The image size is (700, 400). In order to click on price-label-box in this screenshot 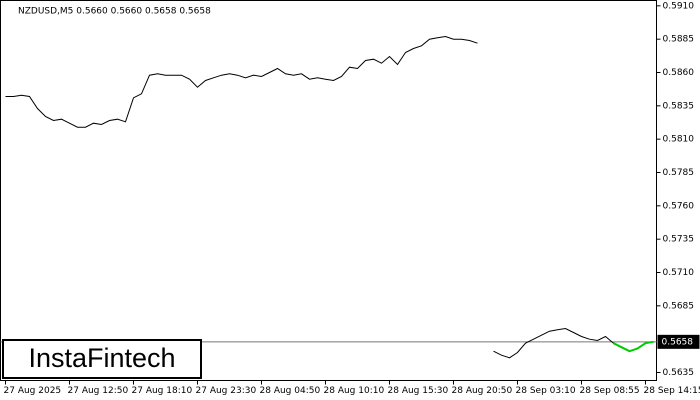, I will do `click(678, 341)`.